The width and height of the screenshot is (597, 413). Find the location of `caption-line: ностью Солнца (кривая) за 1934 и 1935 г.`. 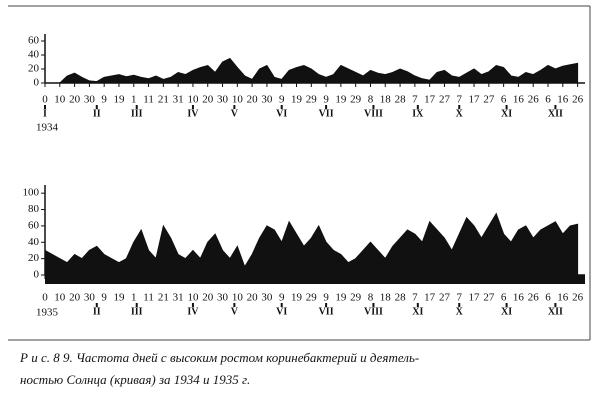

caption-line: ностью Солнца (кривая) за 1934 и 1935 г. is located at coordinates (135, 379).